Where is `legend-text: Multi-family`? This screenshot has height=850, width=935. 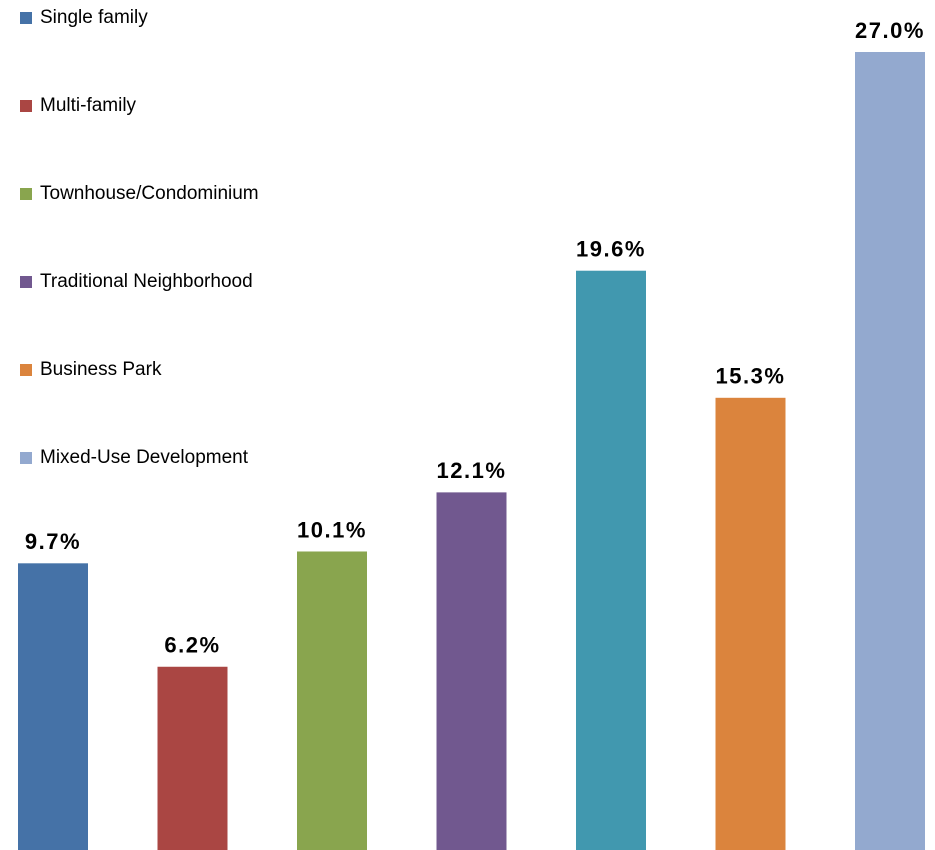
legend-text: Multi-family is located at coordinates (88, 105).